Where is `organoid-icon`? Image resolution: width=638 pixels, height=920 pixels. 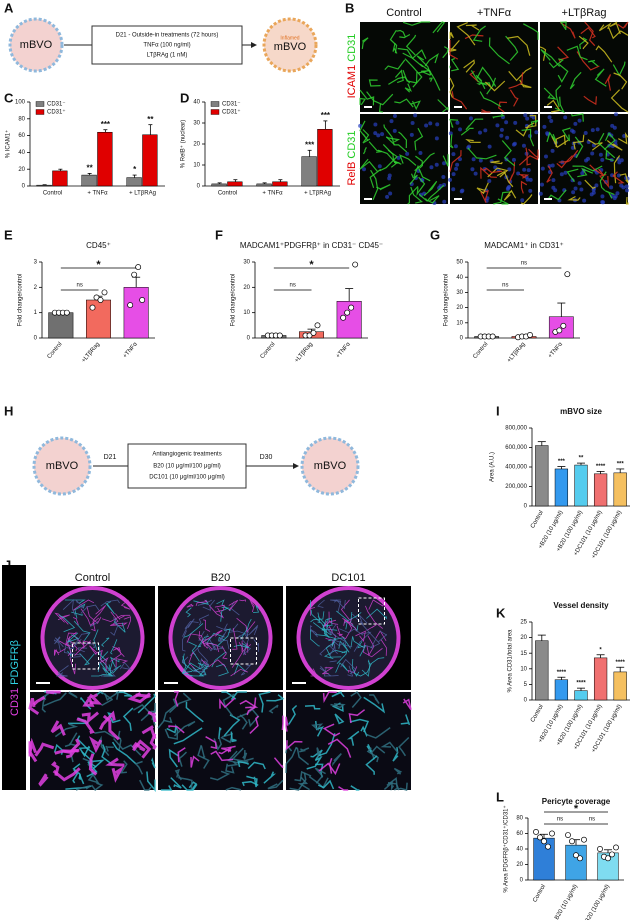 organoid-icon is located at coordinates (36, 45).